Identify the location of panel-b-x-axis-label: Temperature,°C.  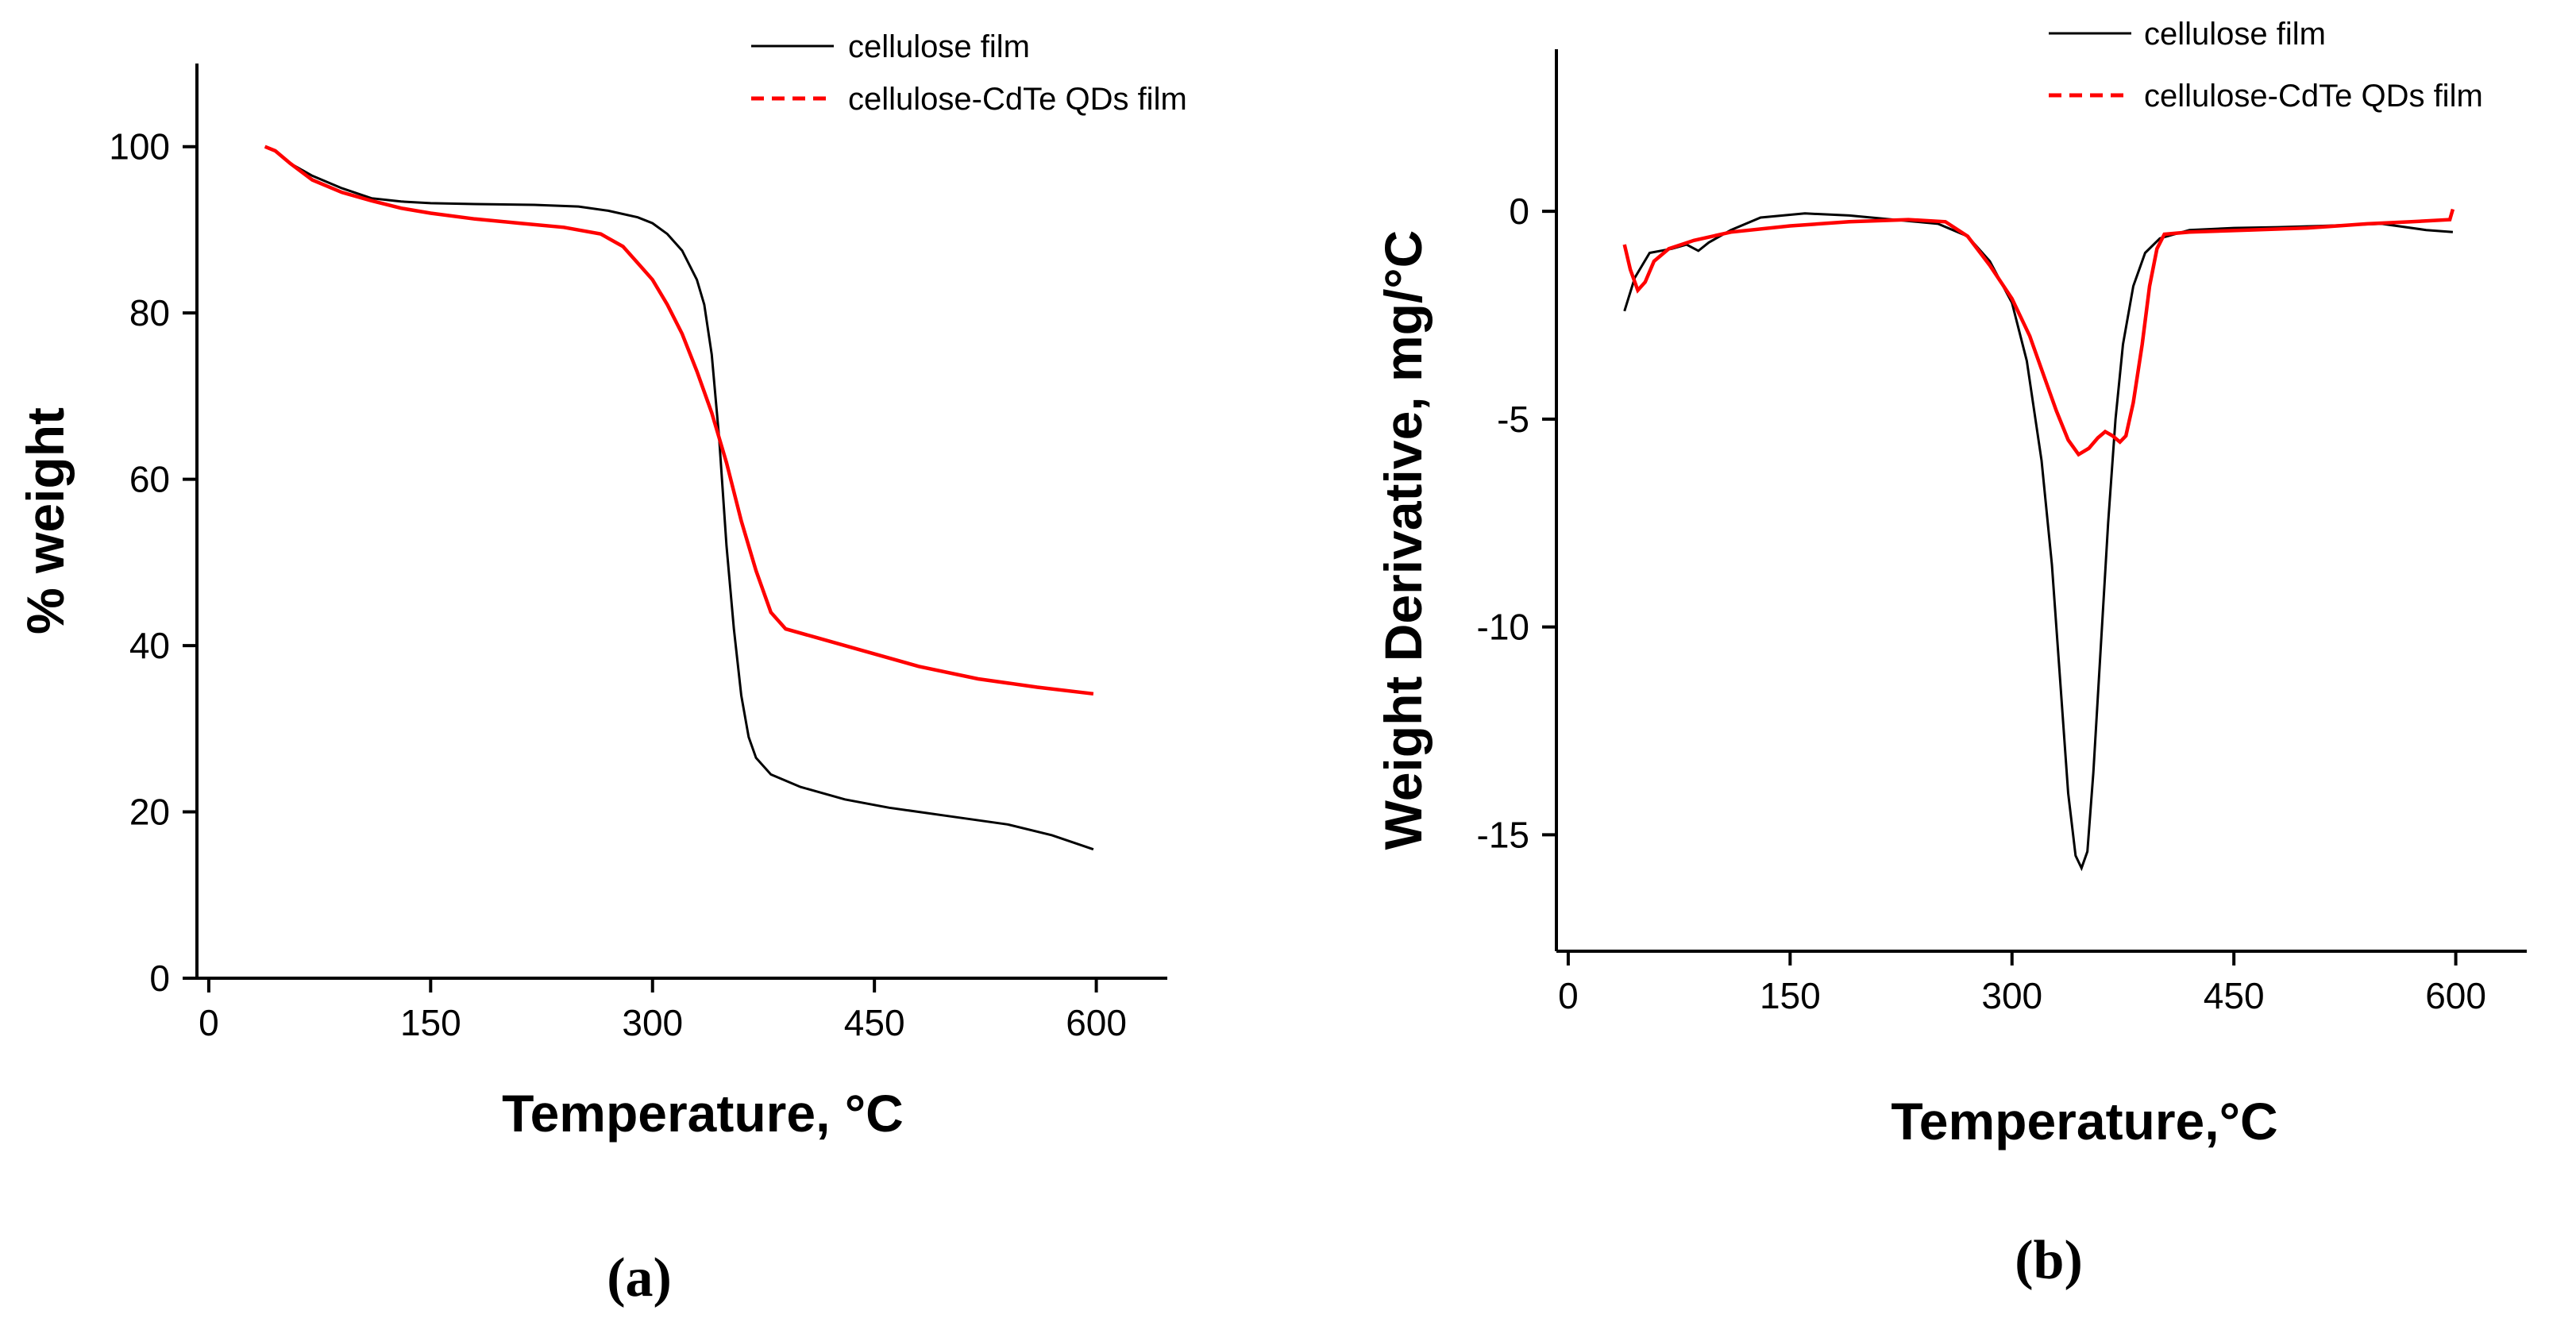
(2084, 1121).